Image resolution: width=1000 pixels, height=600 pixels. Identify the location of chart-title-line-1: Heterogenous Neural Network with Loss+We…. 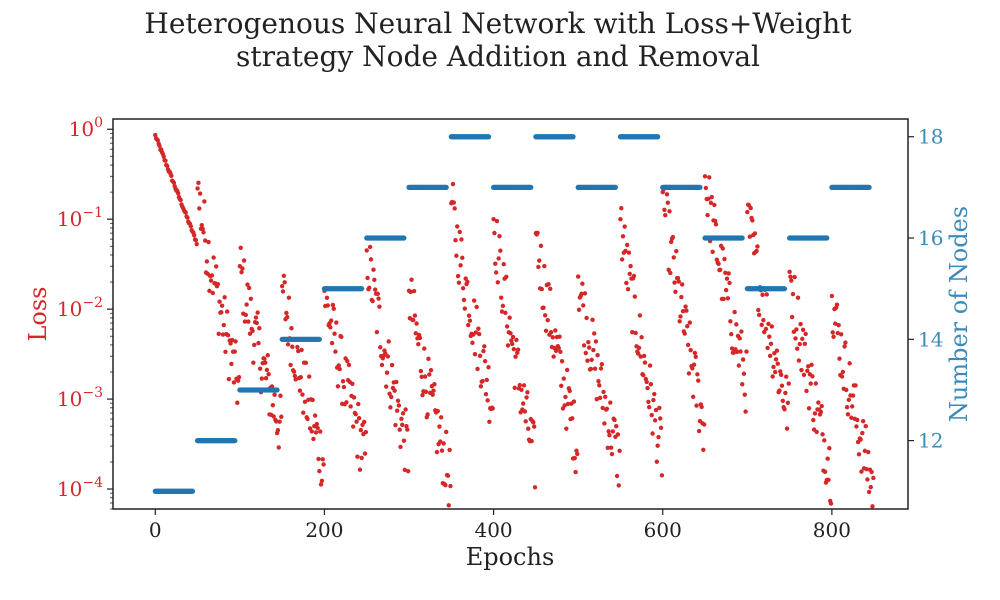
(498, 23).